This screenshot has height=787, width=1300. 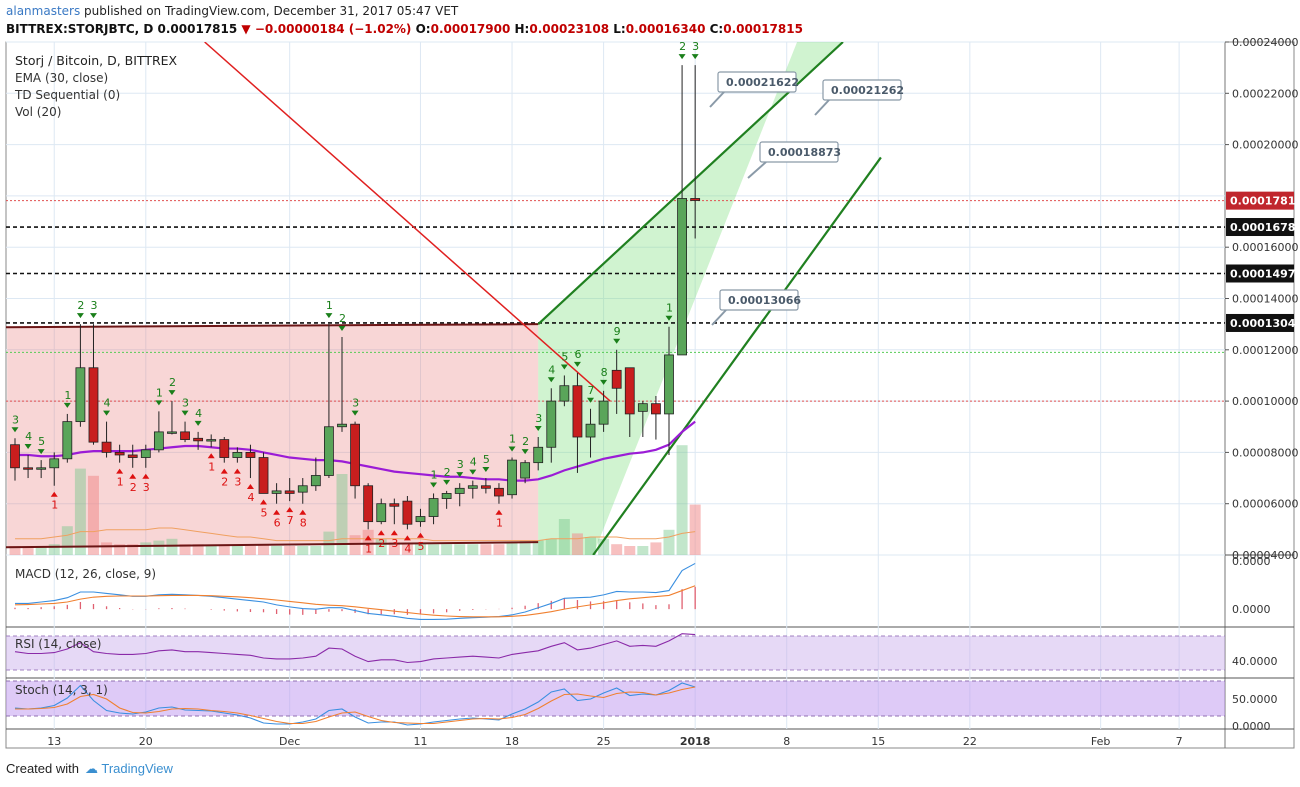 What do you see at coordinates (786, 741) in the screenshot?
I see `time-tick-label: 8` at bounding box center [786, 741].